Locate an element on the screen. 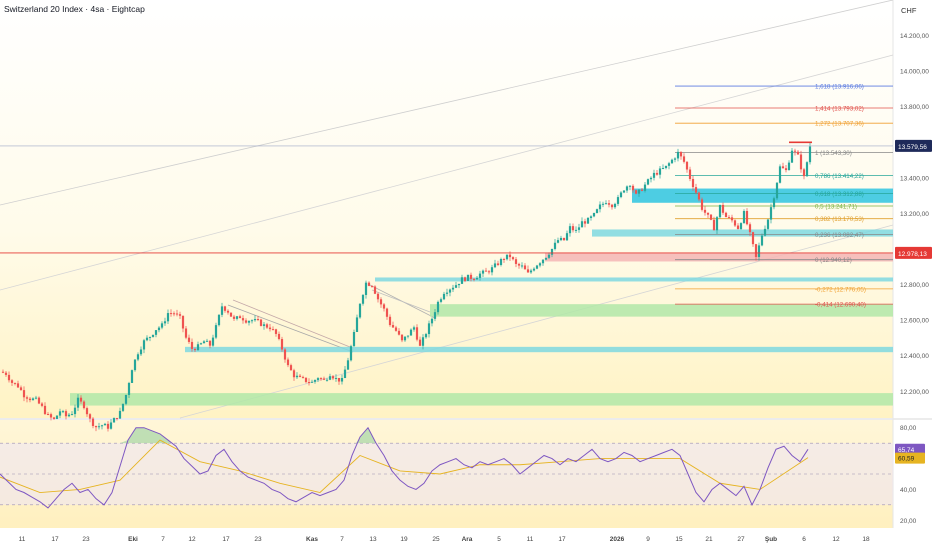 The width and height of the screenshot is (932, 555). red-line-badge is located at coordinates (913, 252).